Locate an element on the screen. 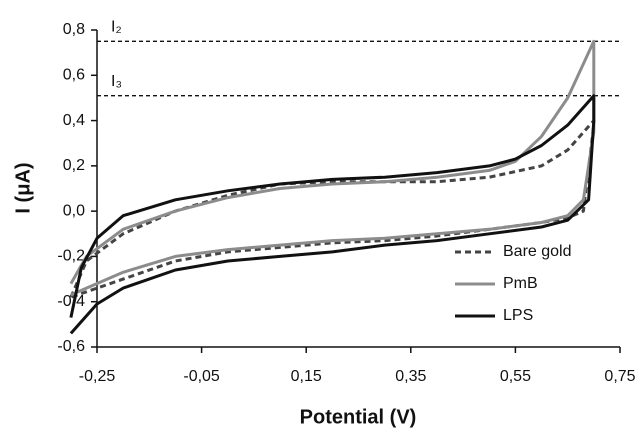 This screenshot has height=437, width=642. y-tick-label: 0,2 is located at coordinates (74, 165).